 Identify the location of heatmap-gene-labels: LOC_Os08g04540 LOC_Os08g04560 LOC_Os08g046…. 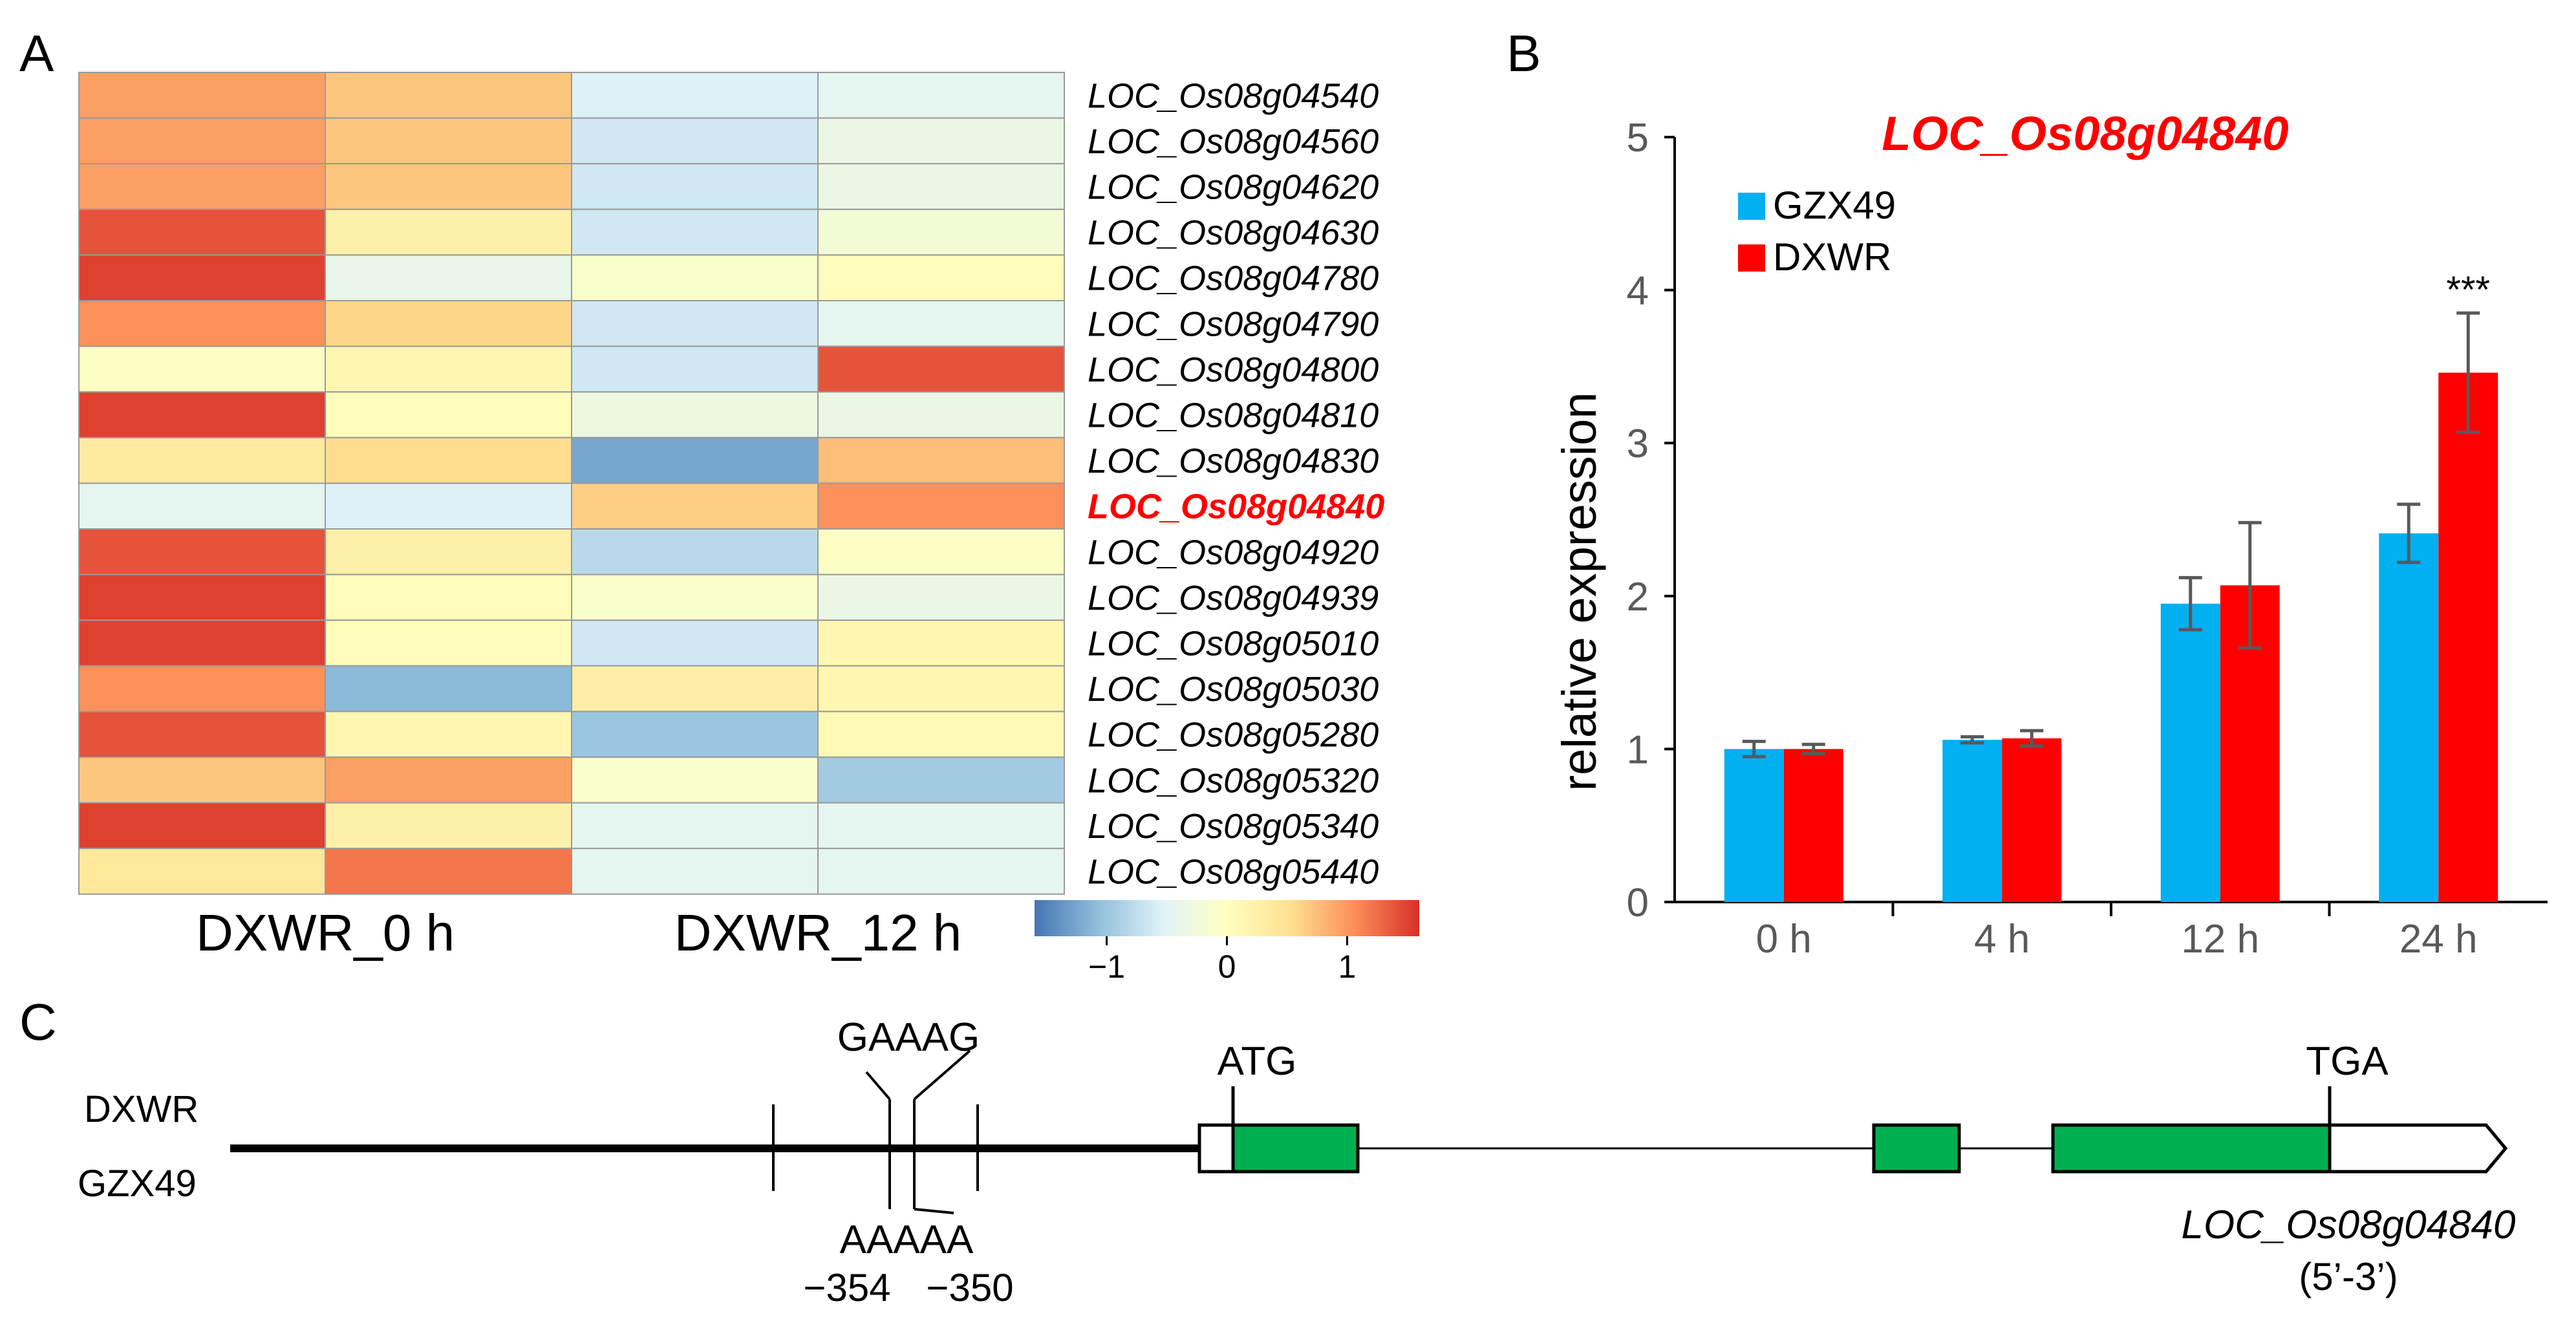
(1236, 483).